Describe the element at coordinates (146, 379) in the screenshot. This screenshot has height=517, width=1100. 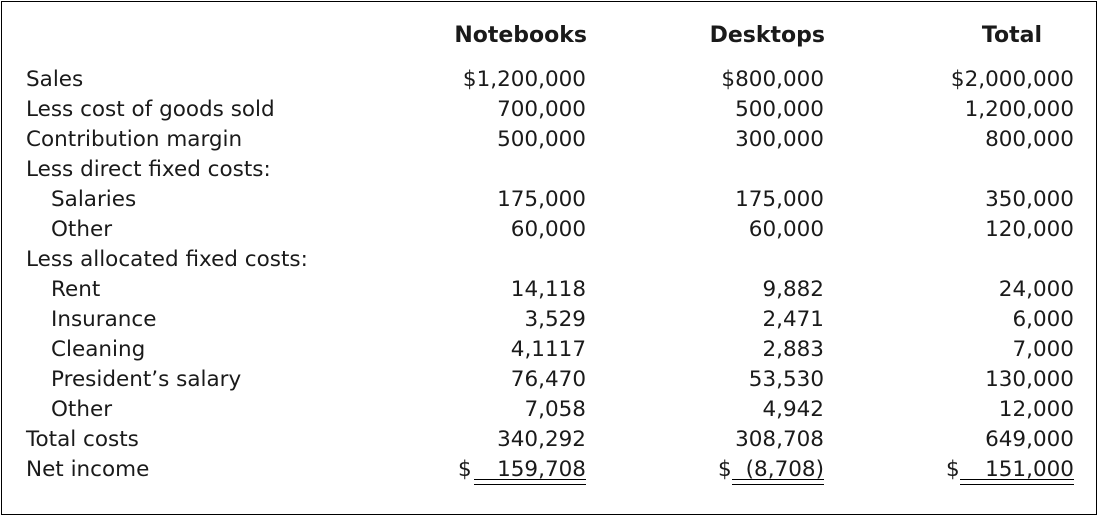
I see `row-label: President’s salary` at that location.